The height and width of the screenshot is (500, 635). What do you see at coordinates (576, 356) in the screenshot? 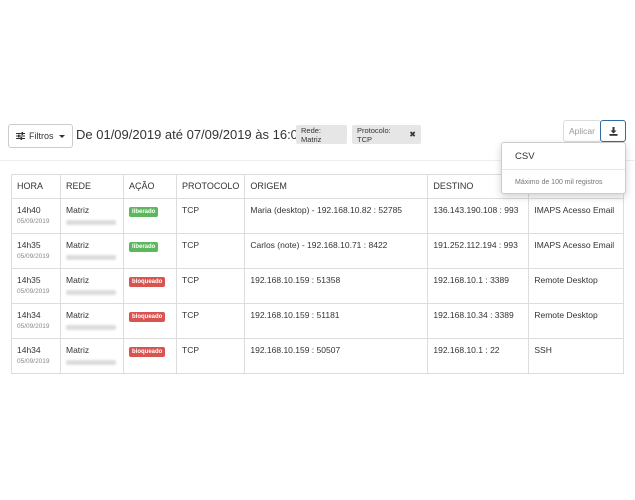
I see `cell-servico: SSH` at bounding box center [576, 356].